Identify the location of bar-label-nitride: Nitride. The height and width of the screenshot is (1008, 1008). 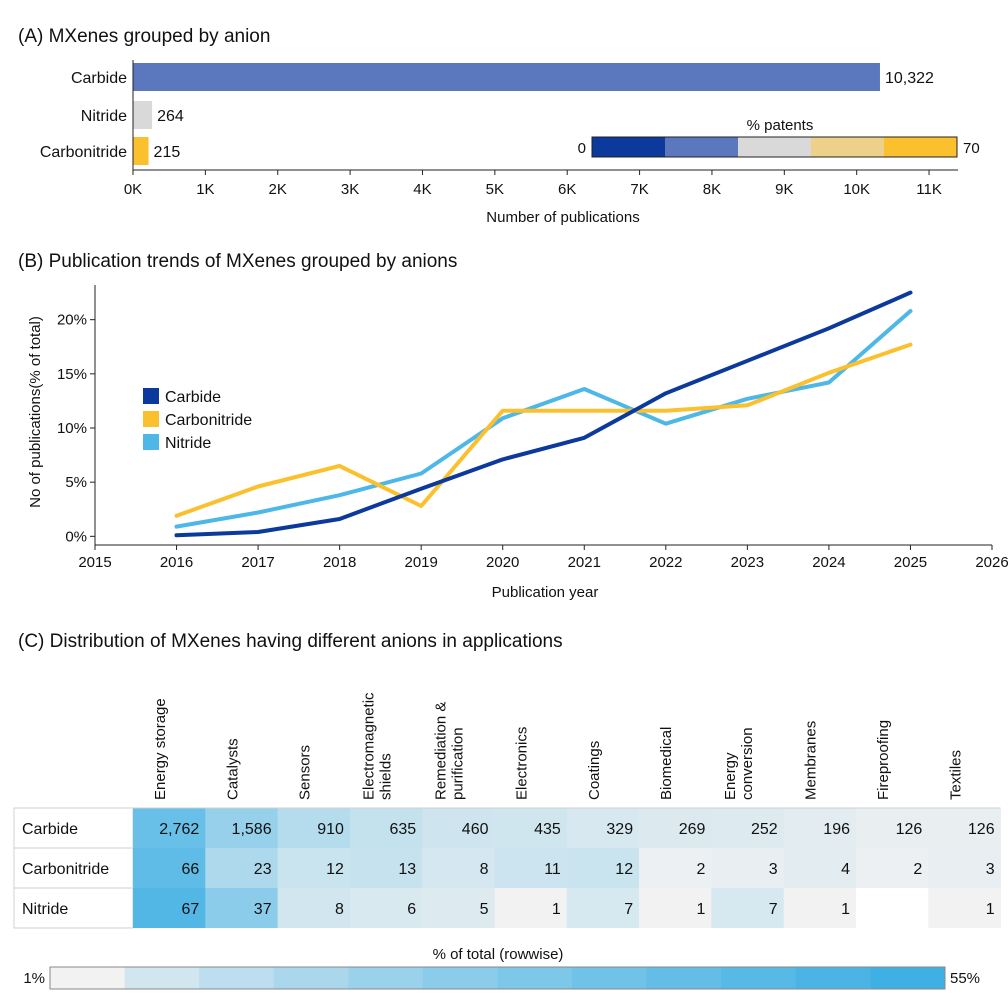
(104, 116).